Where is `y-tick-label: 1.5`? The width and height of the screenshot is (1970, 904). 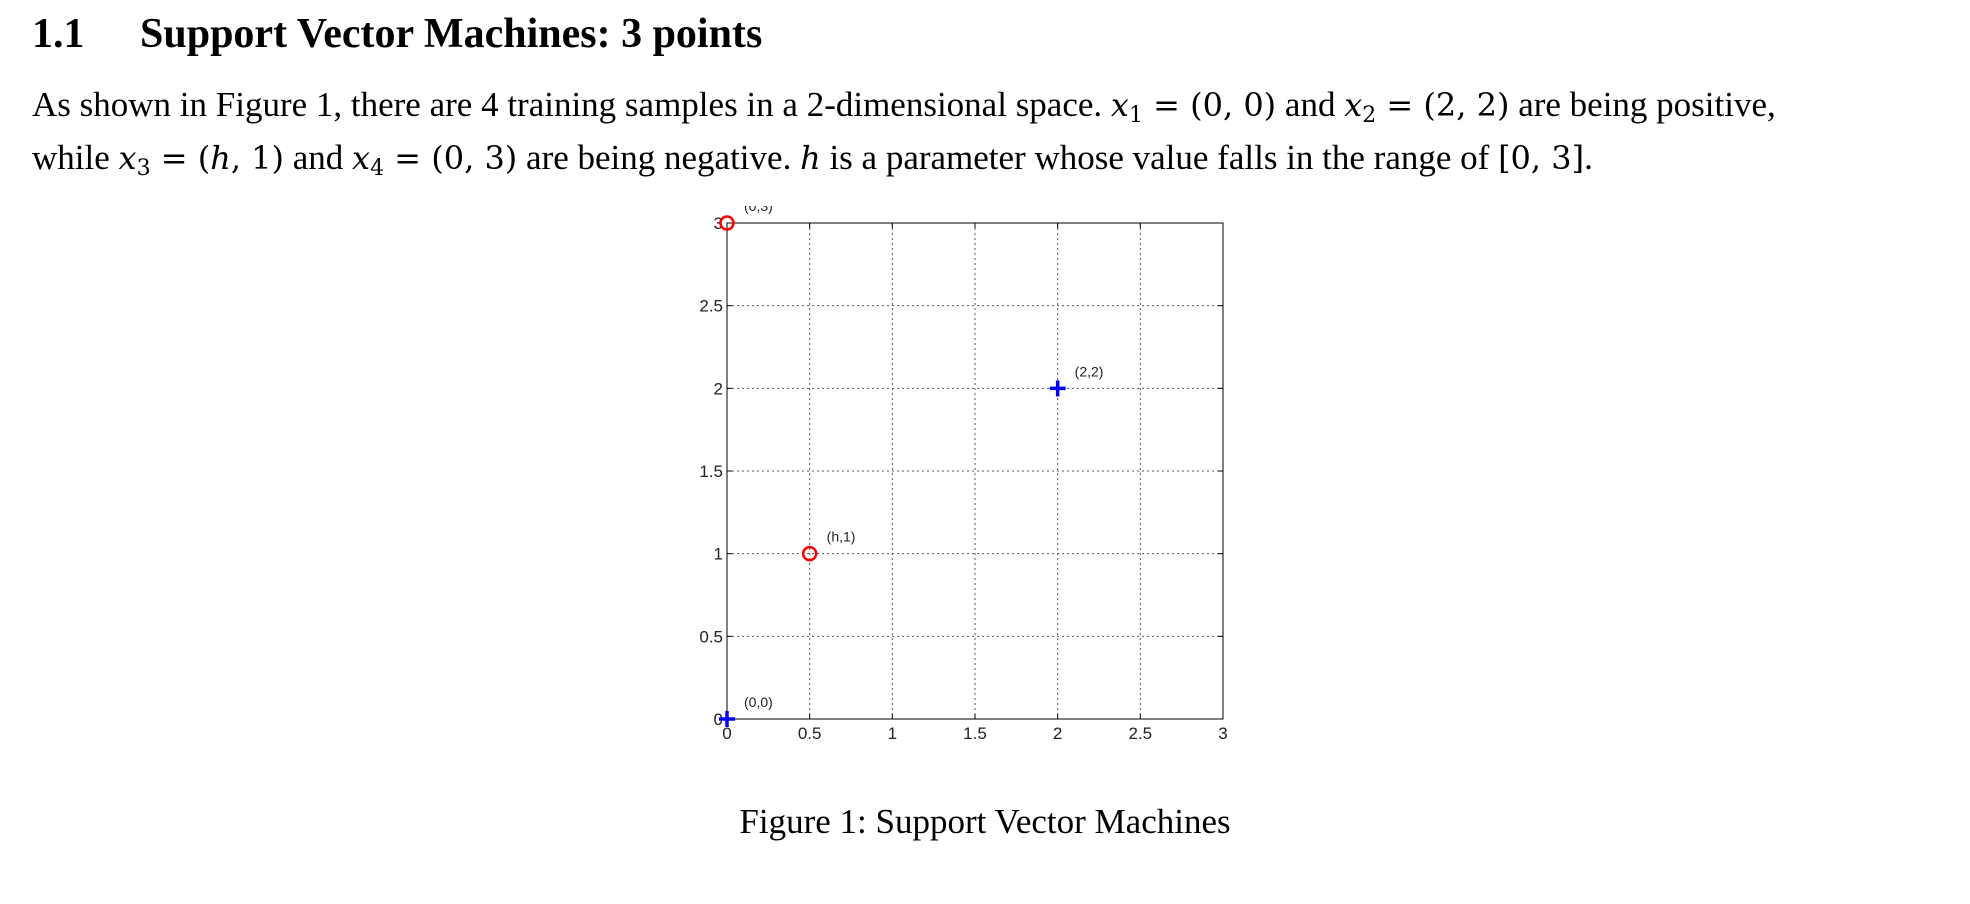 y-tick-label: 1.5 is located at coordinates (711, 471).